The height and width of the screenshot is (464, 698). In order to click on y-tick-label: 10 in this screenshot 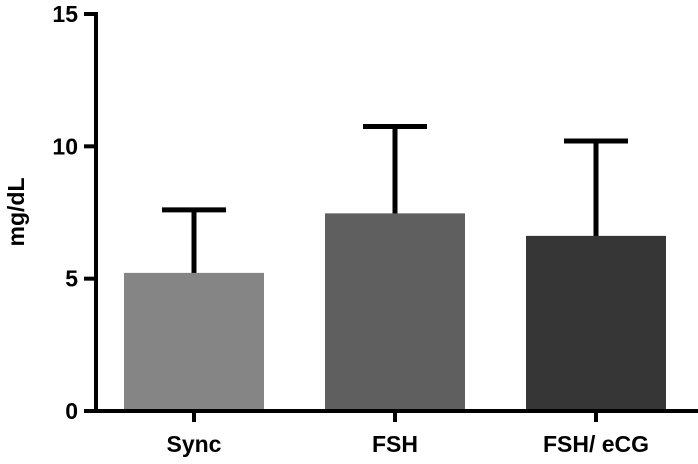, I will do `click(65, 146)`.